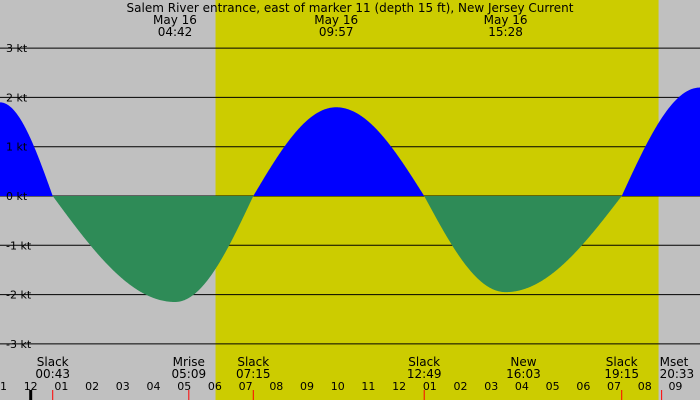 The height and width of the screenshot is (400, 700). What do you see at coordinates (523, 362) in the screenshot?
I see `bottom-event-label: New` at bounding box center [523, 362].